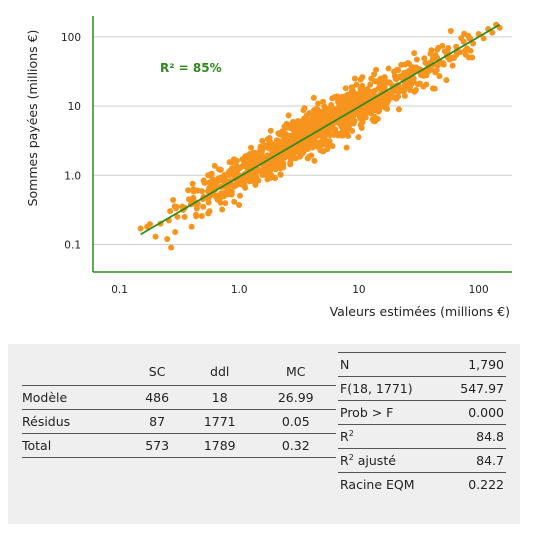 The width and height of the screenshot is (535, 540). What do you see at coordinates (474, 484) in the screenshot?
I see `stat-value: 0.222` at bounding box center [474, 484].